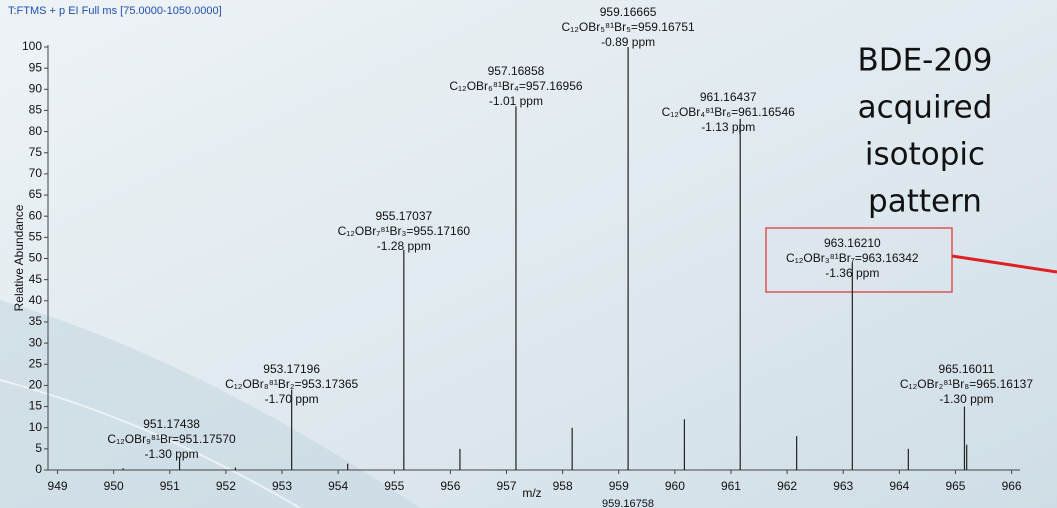  Describe the element at coordinates (852, 258) in the screenshot. I see `peak-formula: C₁₂OBr₃⁸¹Br₇=963.16342` at that location.